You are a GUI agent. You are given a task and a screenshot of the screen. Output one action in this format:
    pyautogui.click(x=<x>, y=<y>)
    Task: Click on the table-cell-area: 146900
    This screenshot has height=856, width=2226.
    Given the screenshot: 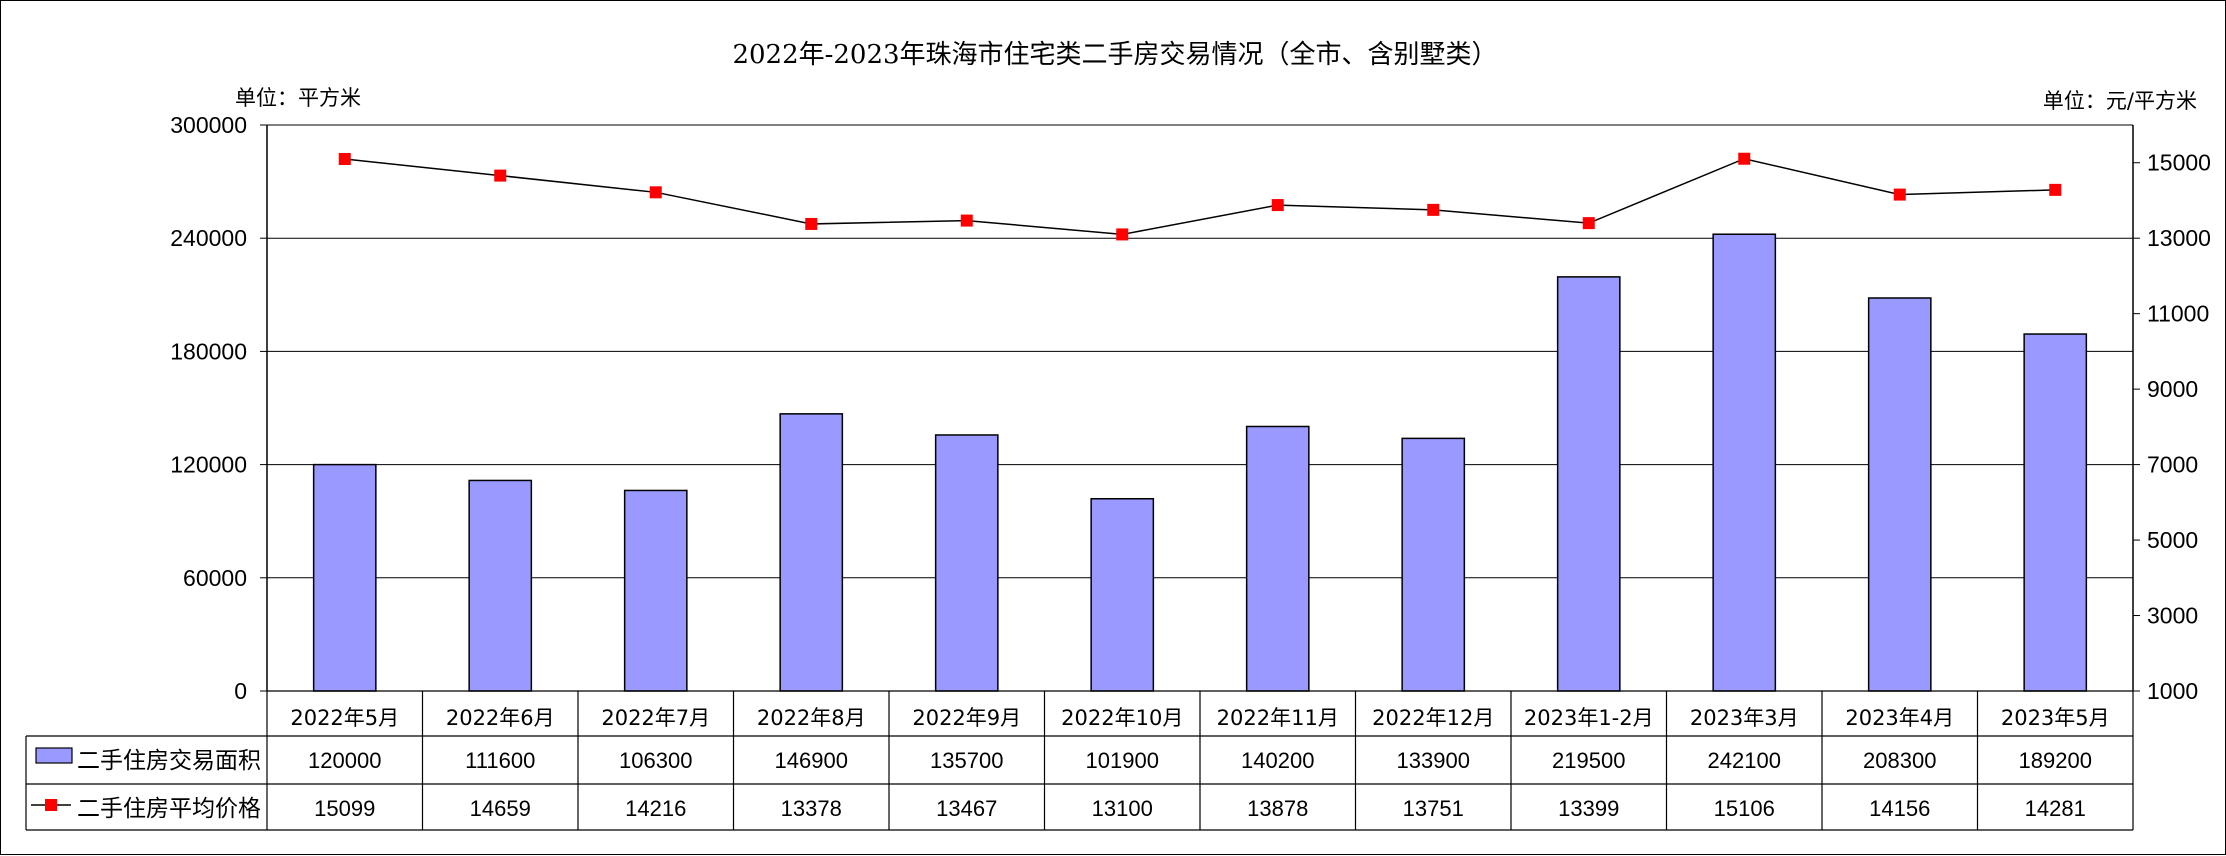 What is the action you would take?
    pyautogui.click(x=811, y=760)
    